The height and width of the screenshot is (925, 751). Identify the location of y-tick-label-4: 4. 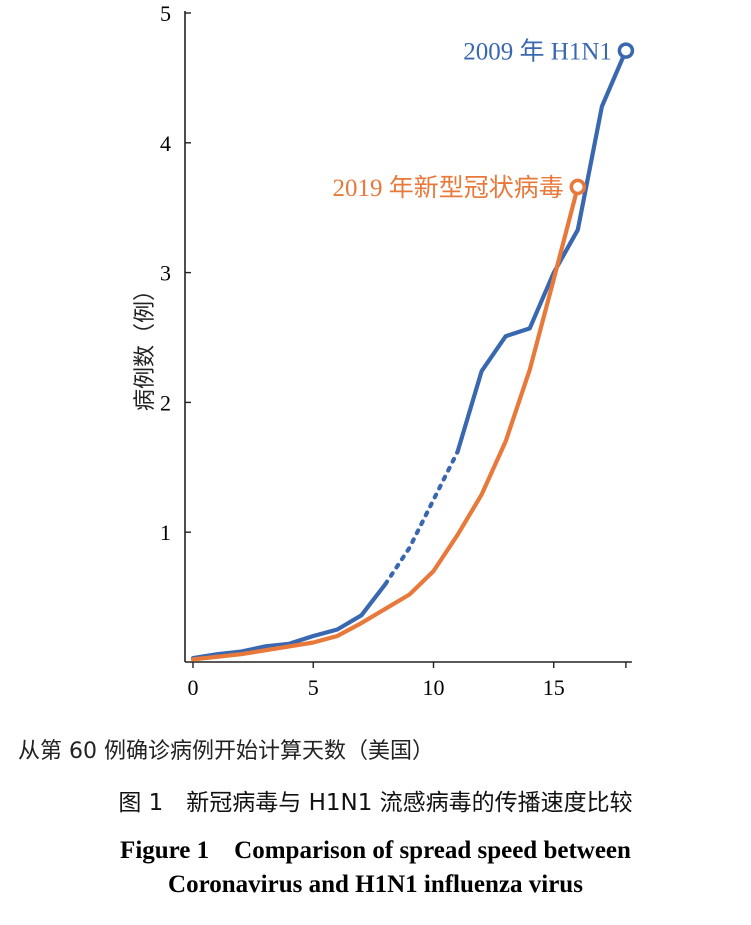
(165, 143).